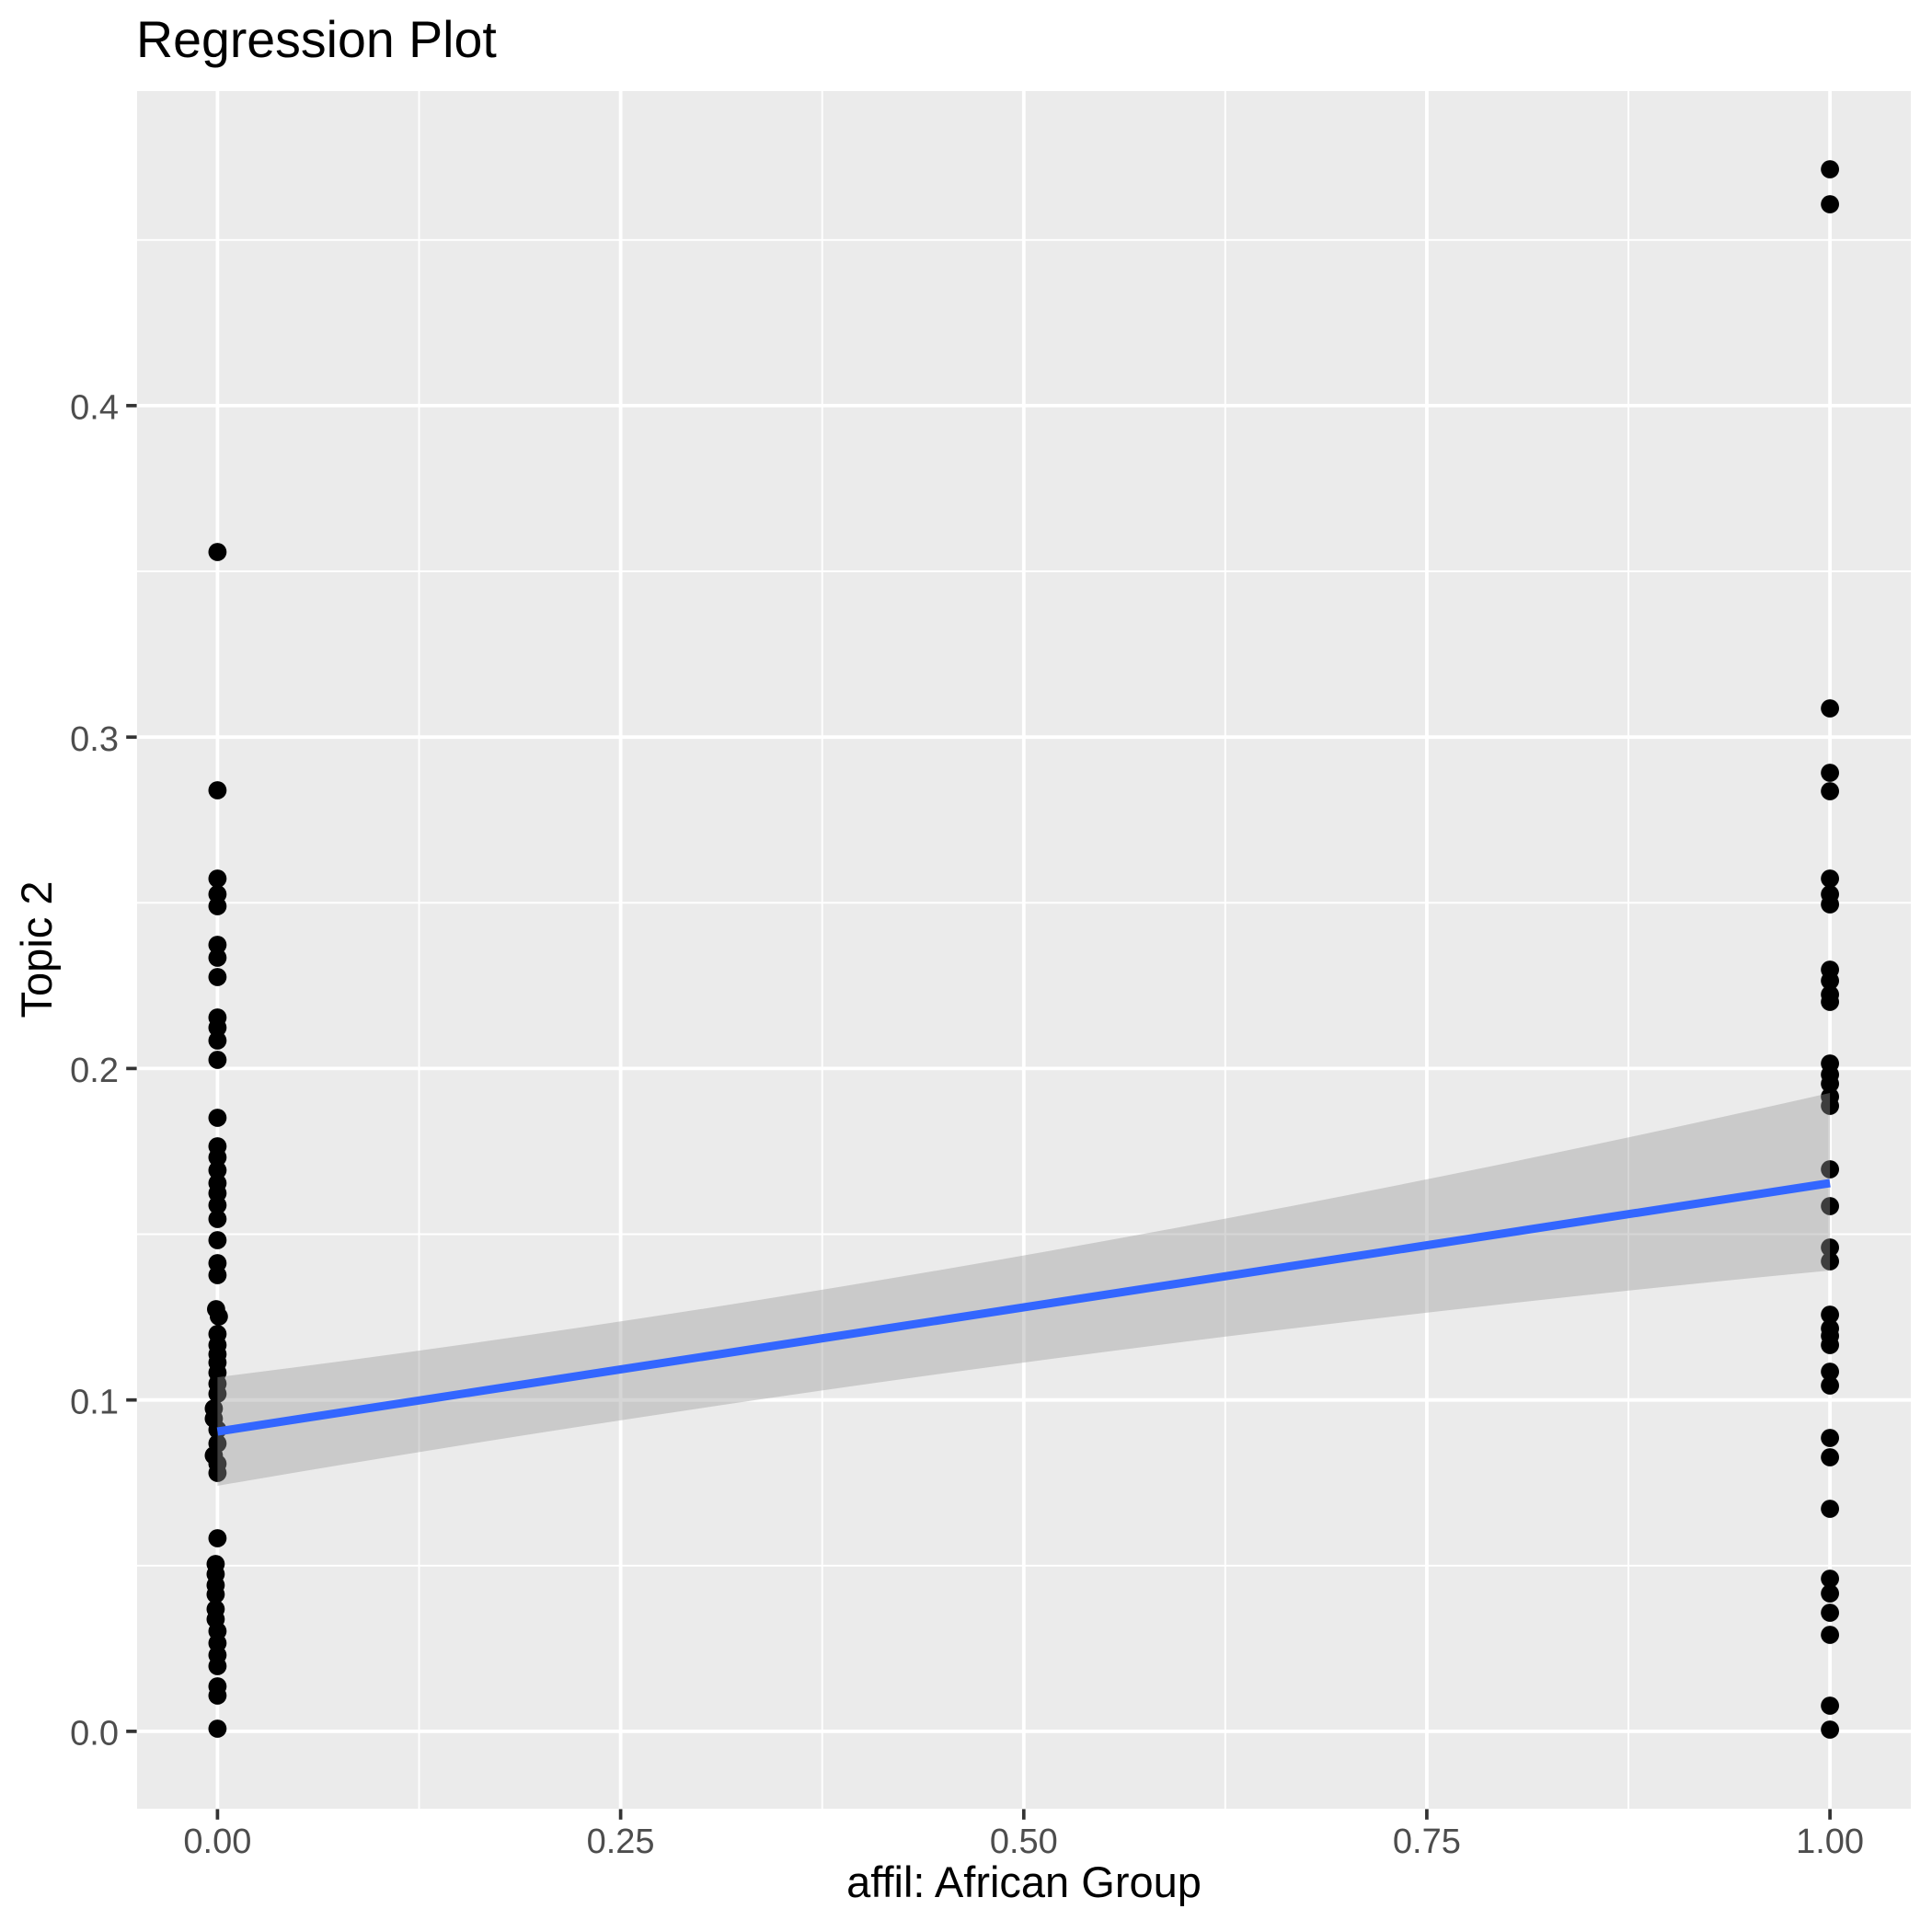 Image resolution: width=1932 pixels, height=1932 pixels. Describe the element at coordinates (1024, 1881) in the screenshot. I see `svg-text: affil: African Group` at that location.